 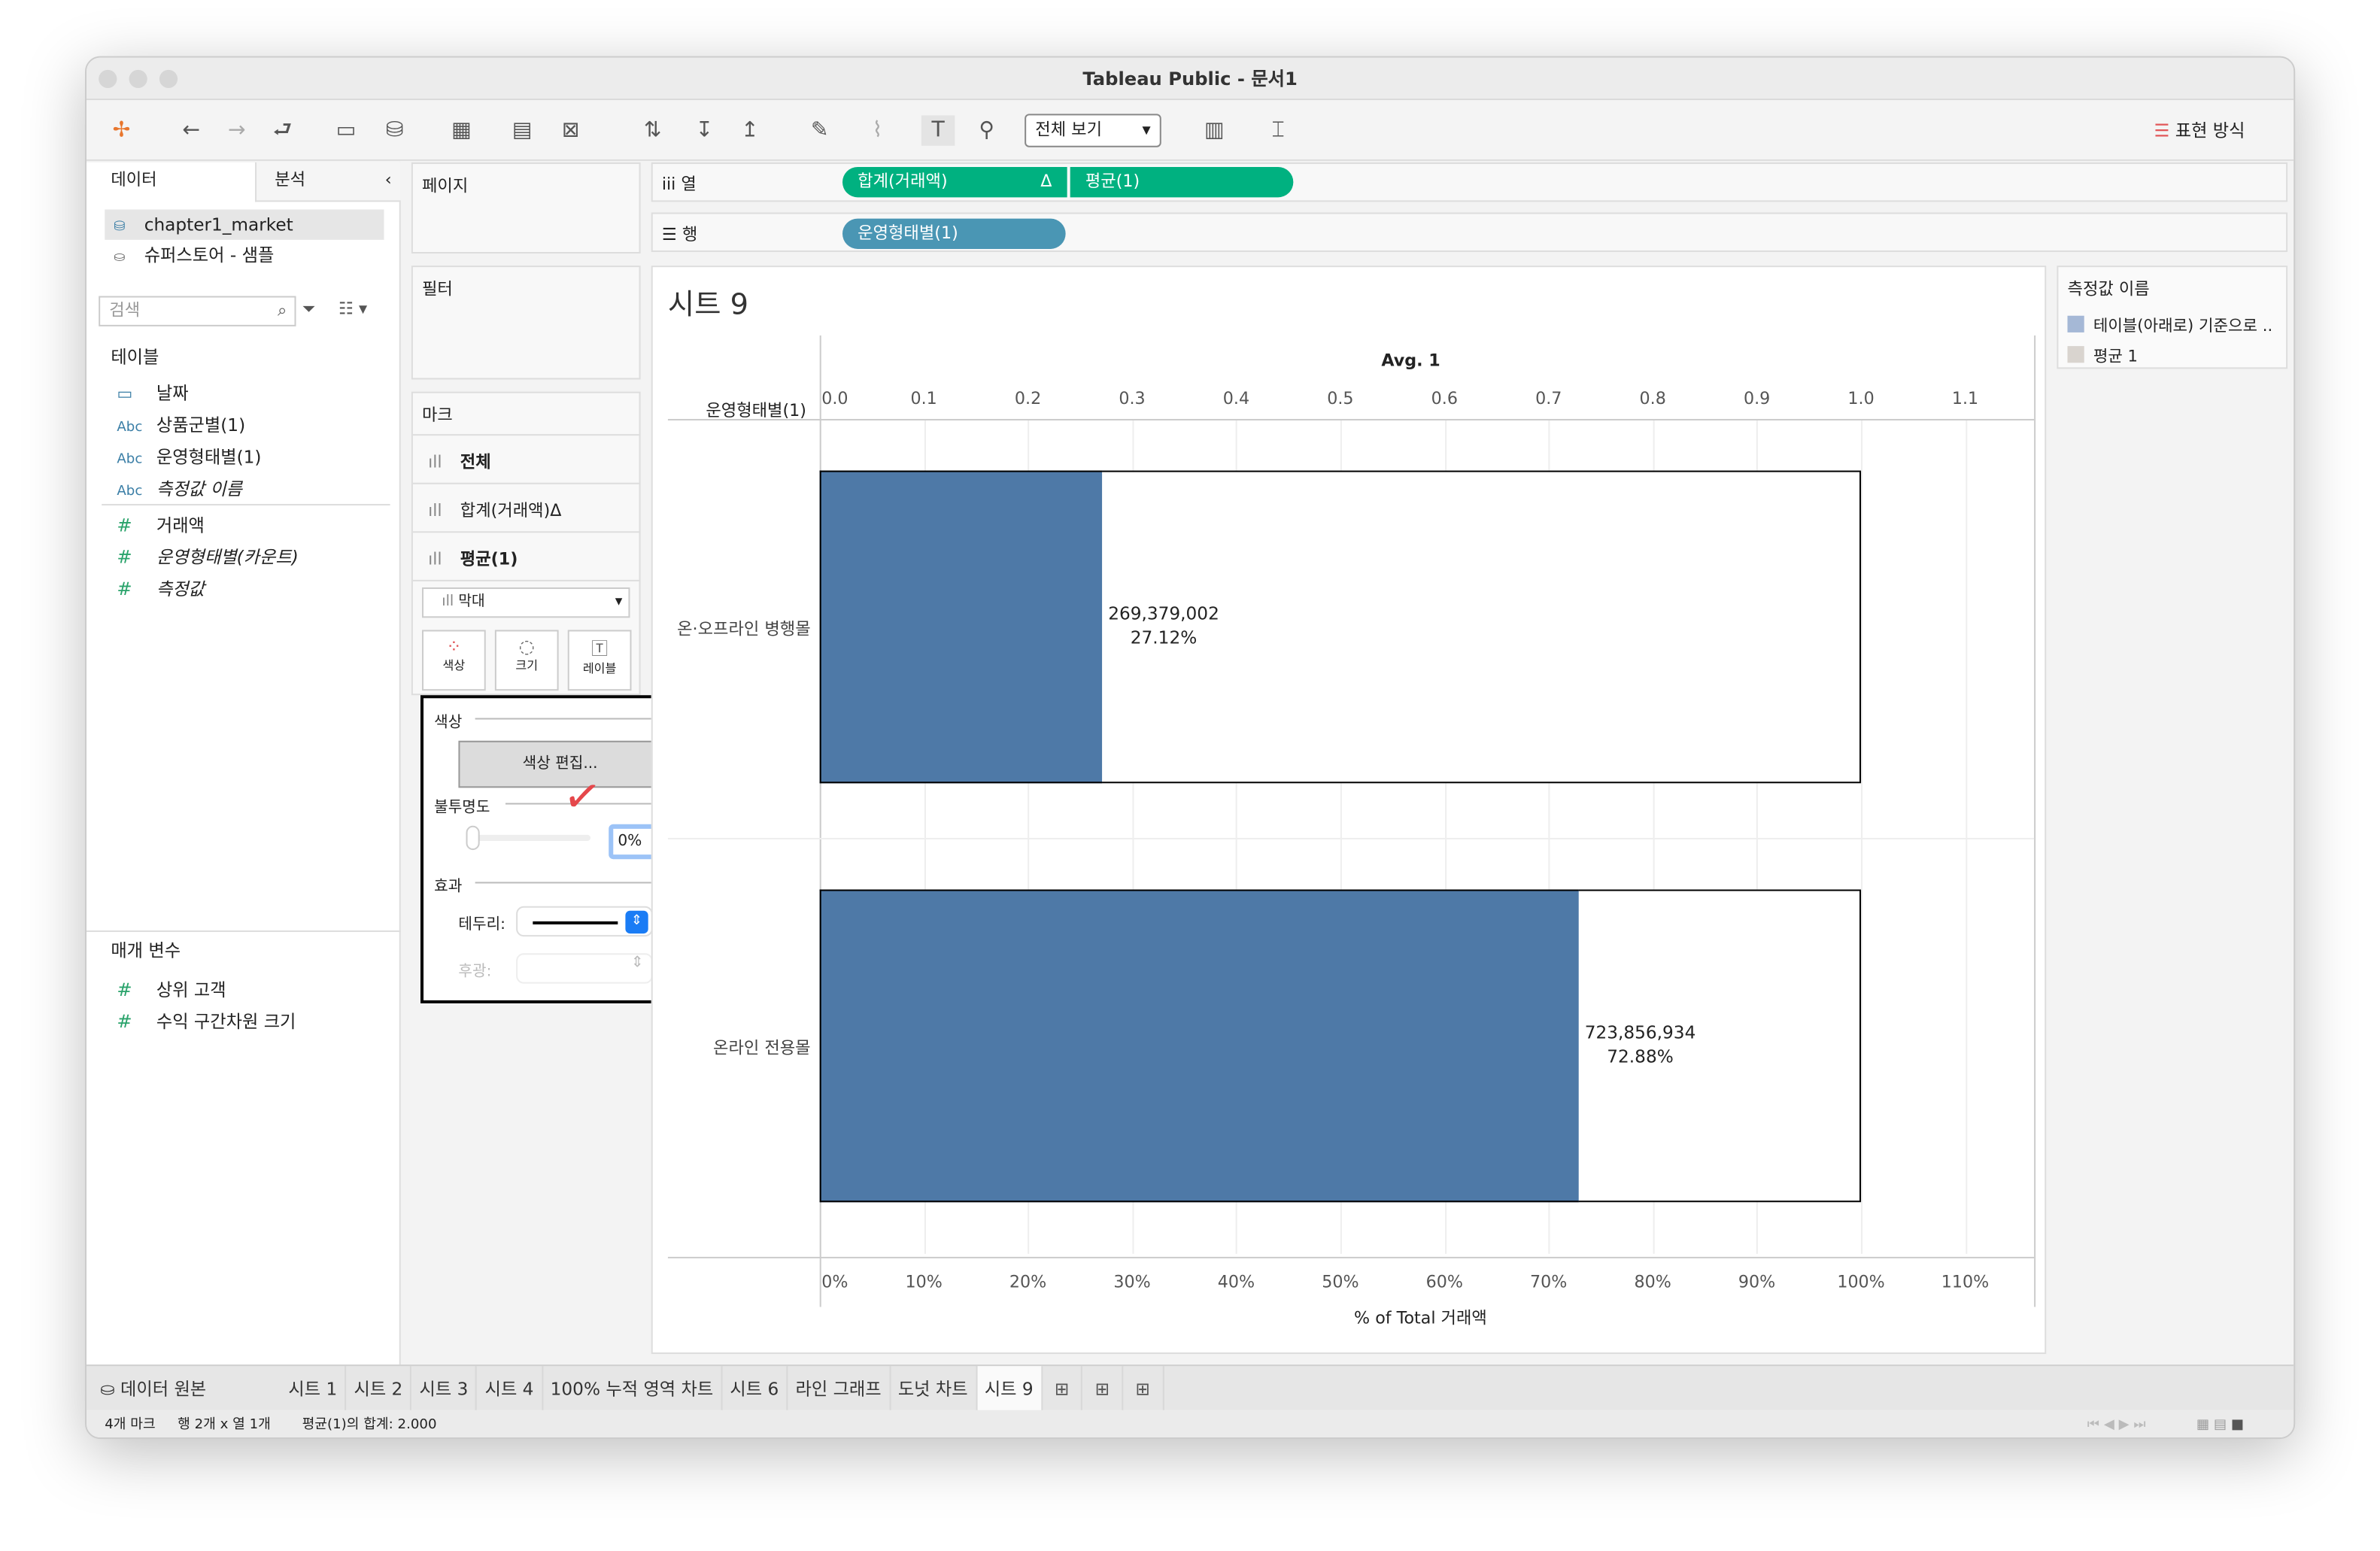 What do you see at coordinates (1469, 182) in the screenshot?
I see `columns-shelf: iii 열 합계(거래액) Δ 평균(1)` at bounding box center [1469, 182].